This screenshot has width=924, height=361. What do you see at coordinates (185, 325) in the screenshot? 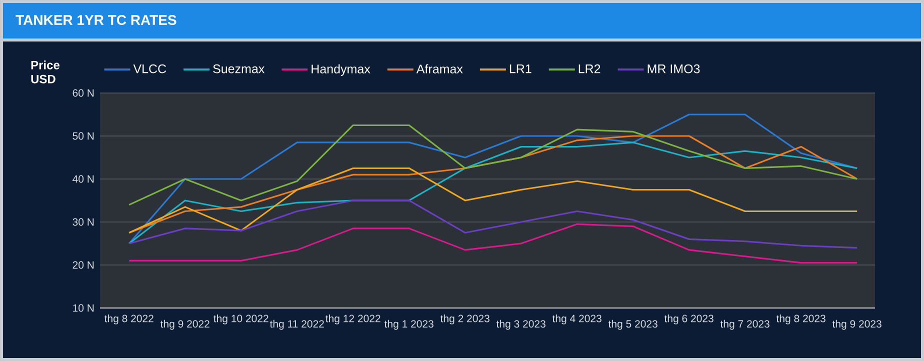
I see `x-tick-label: thg 9 2022` at bounding box center [185, 325].